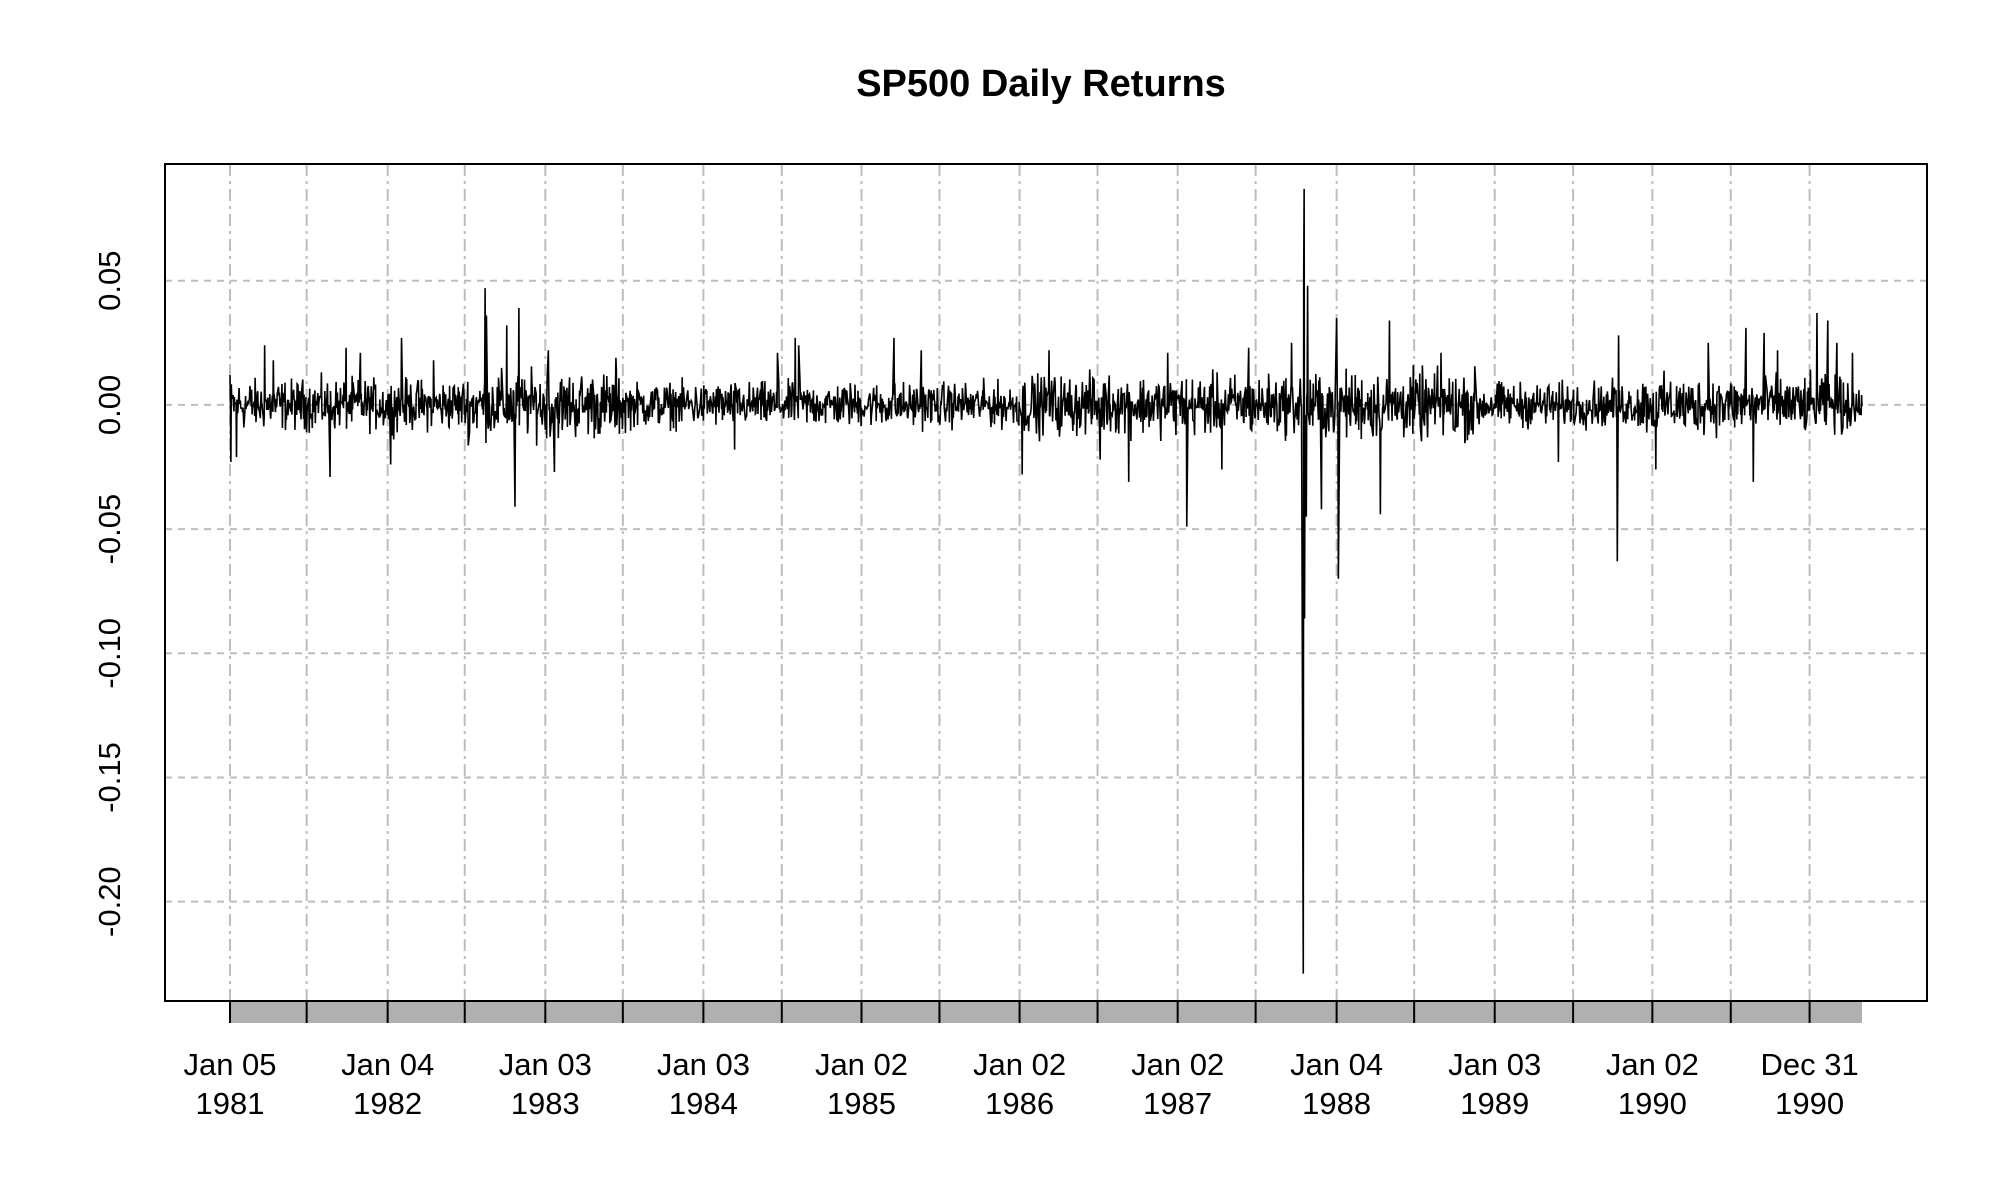 The width and height of the screenshot is (2000, 1200). Describe the element at coordinates (109, 901) in the screenshot. I see `y-tick-label: -0.20` at that location.